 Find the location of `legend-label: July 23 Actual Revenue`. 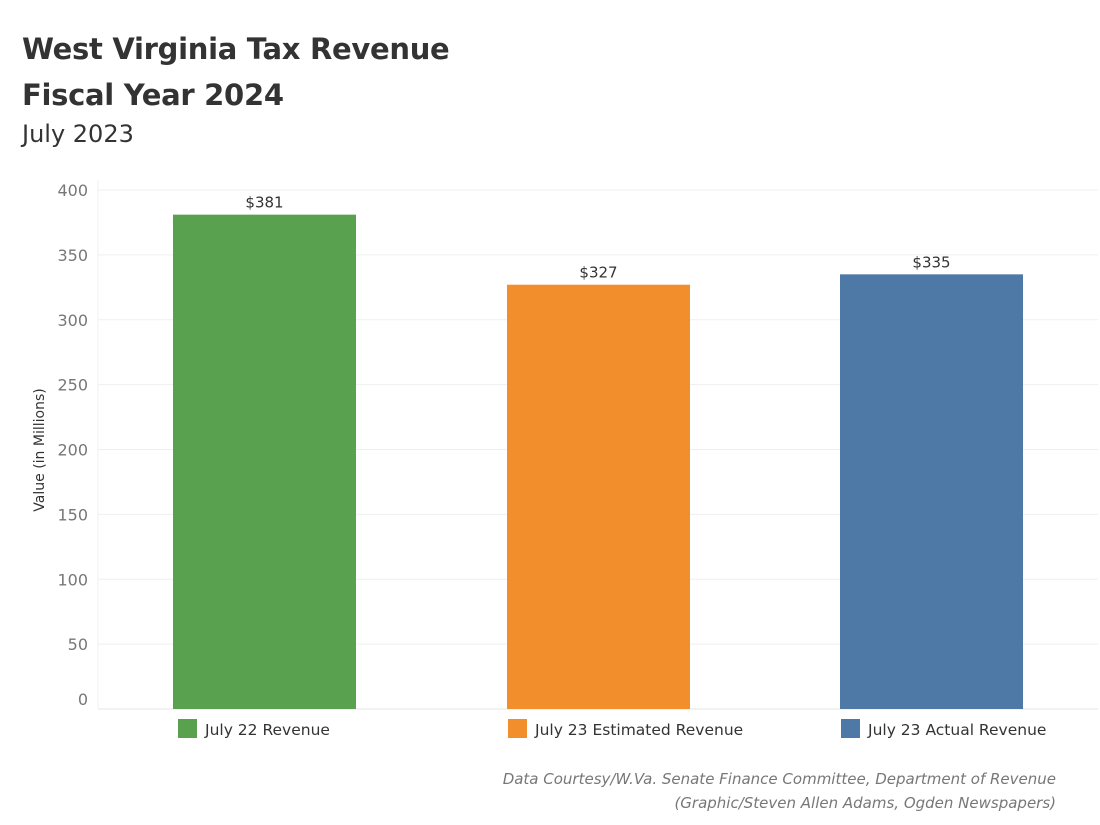

legend-label: July 23 Actual Revenue is located at coordinates (956, 730).